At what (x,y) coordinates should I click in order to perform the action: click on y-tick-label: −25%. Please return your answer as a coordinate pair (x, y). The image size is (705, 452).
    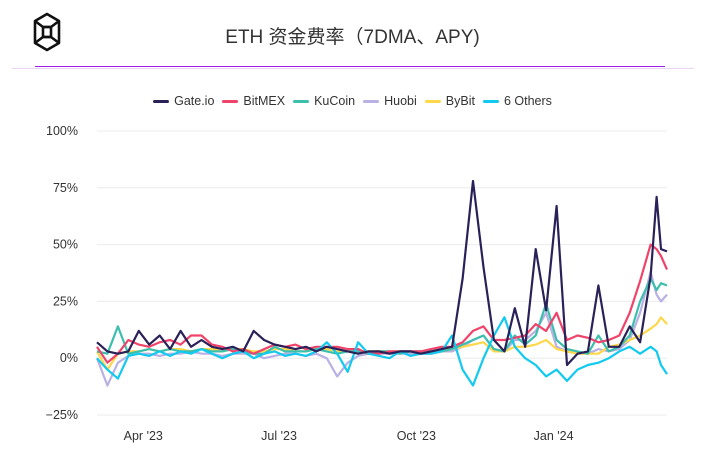
    Looking at the image, I should click on (62, 415).